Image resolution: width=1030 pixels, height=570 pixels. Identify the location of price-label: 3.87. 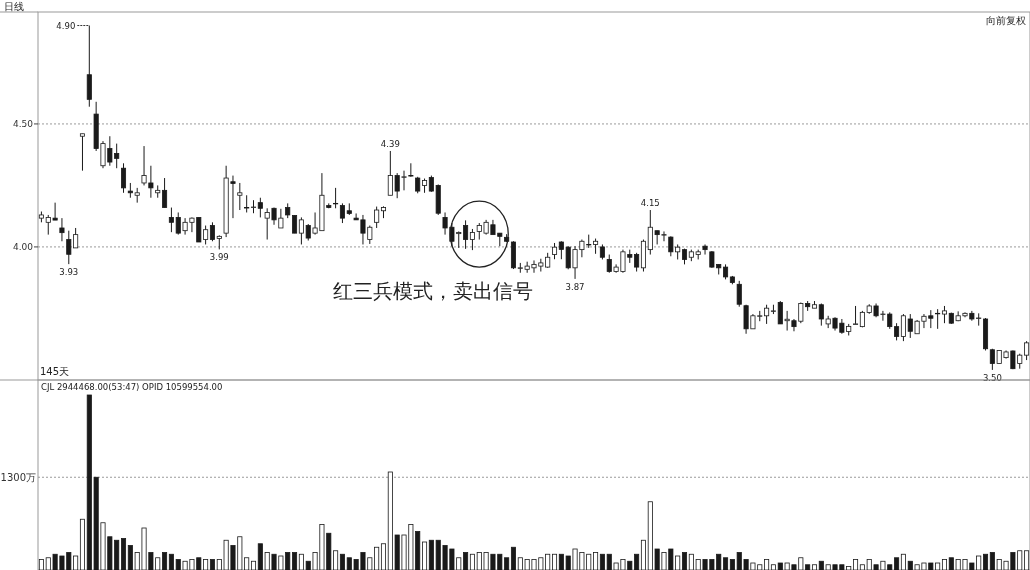
(575, 286).